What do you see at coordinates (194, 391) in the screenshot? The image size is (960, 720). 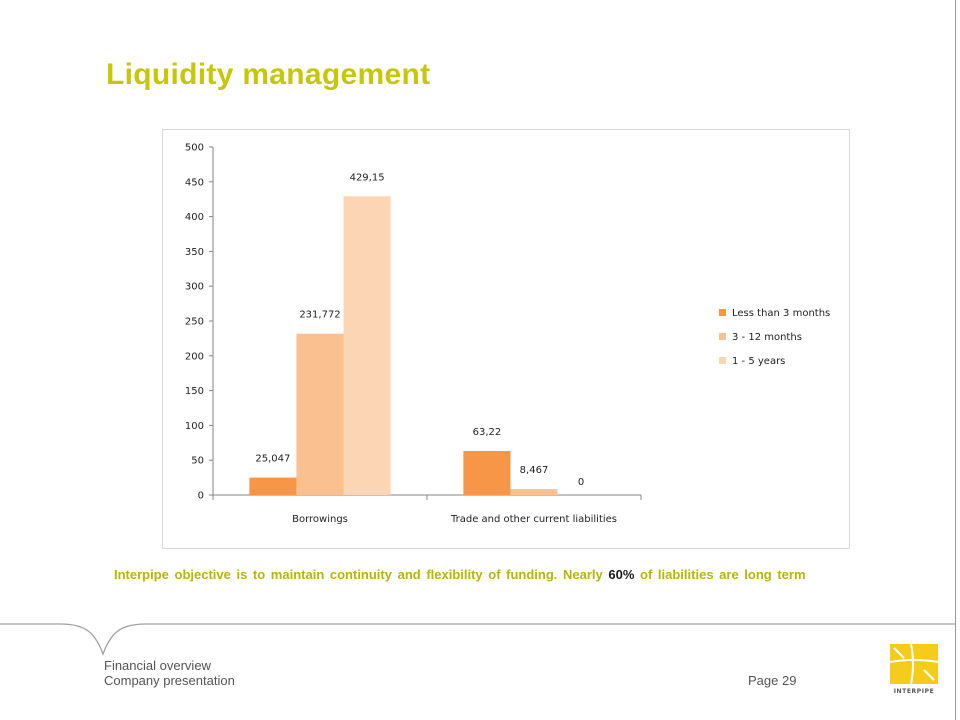 I see `y-tick-label: 150` at bounding box center [194, 391].